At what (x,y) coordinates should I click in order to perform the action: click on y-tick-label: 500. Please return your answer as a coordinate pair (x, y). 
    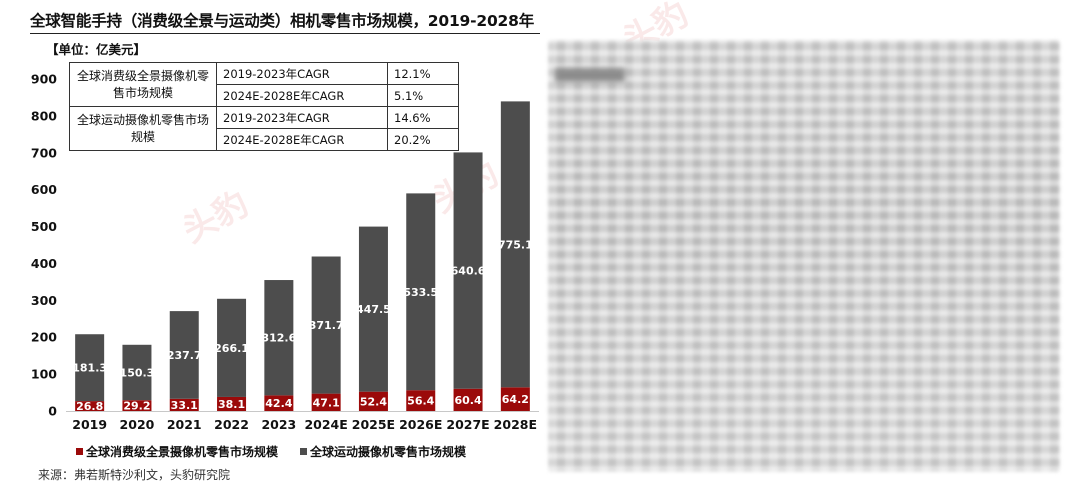
    Looking at the image, I should click on (44, 226).